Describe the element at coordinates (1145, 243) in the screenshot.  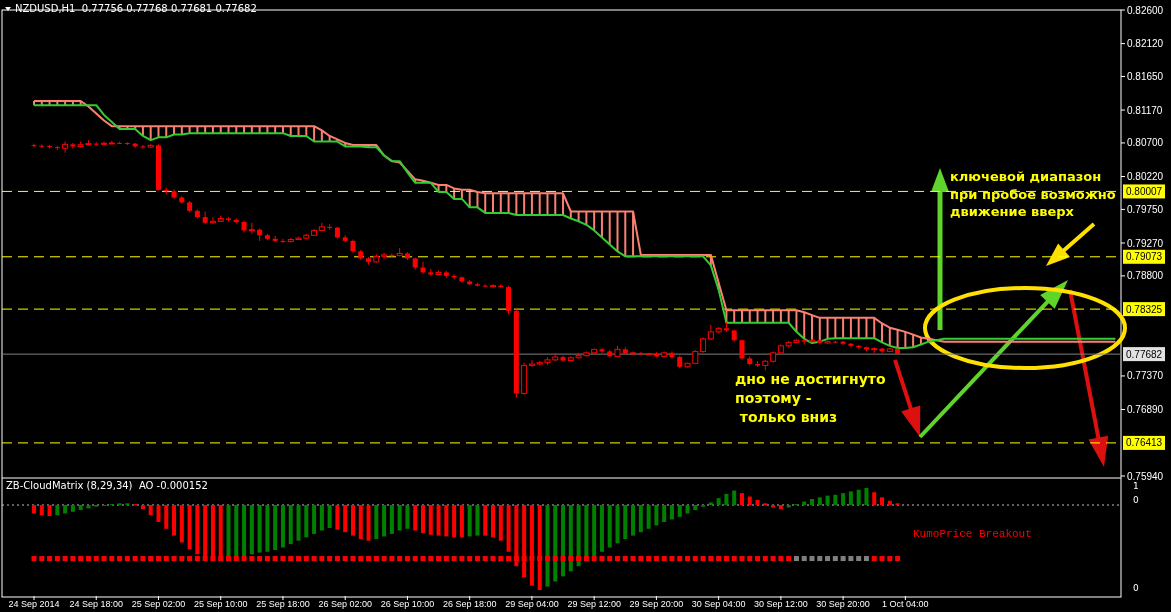
I see `y-tick-label: 0.79270` at that location.